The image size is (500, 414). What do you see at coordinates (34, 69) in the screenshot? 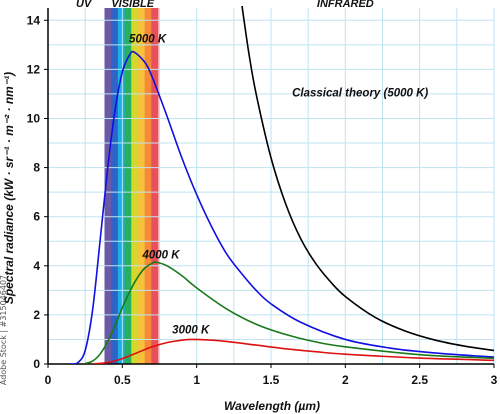
I see `y-tick-label: 12` at bounding box center [34, 69].